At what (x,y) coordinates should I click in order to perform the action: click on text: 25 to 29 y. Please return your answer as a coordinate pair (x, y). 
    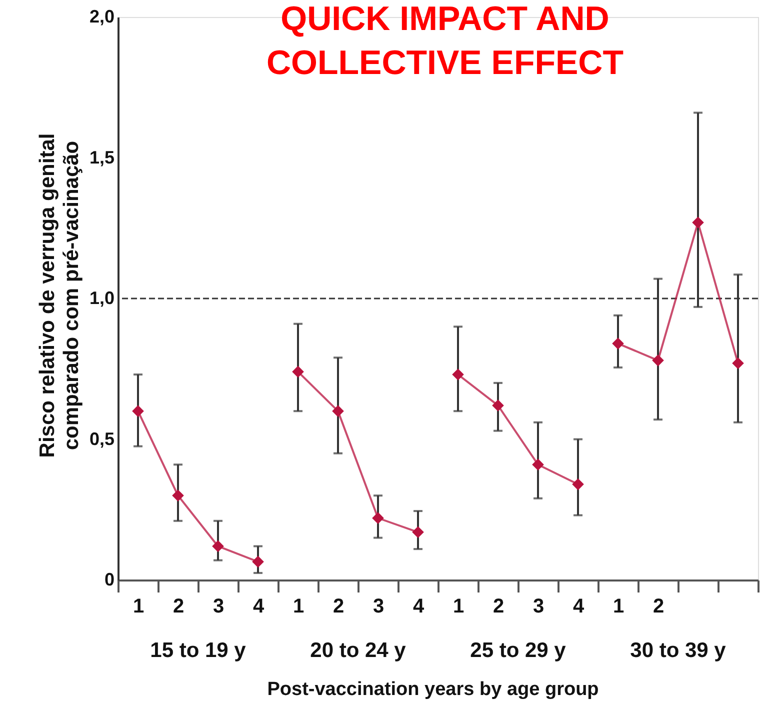
    Looking at the image, I should click on (518, 650).